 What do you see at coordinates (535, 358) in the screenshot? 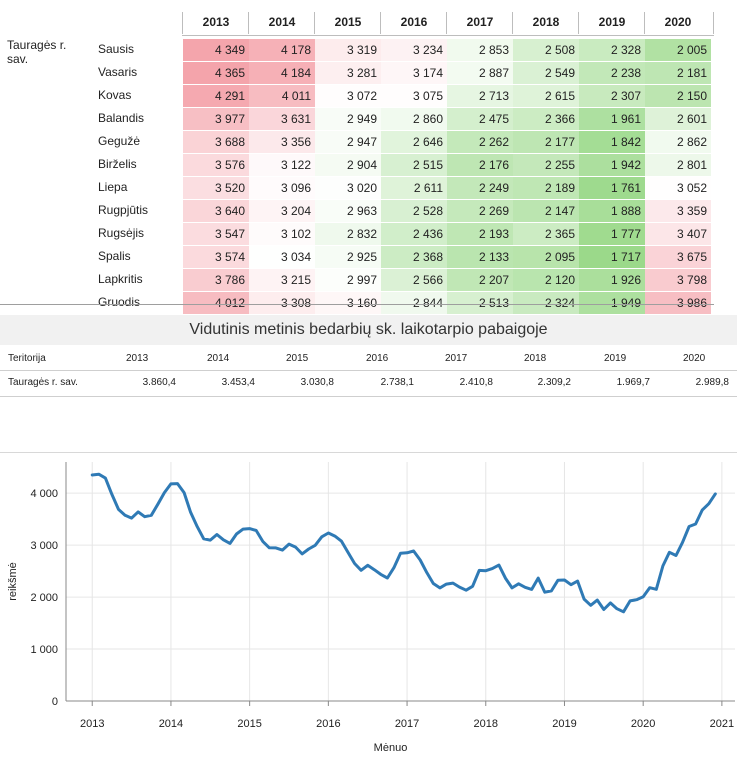
I see `summary-year-header: 2018` at bounding box center [535, 358].